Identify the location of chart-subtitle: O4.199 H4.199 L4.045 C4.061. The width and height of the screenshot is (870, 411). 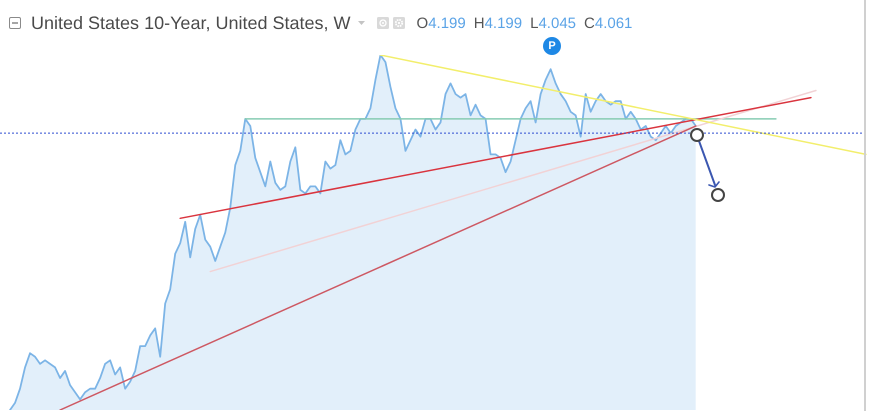
(524, 23).